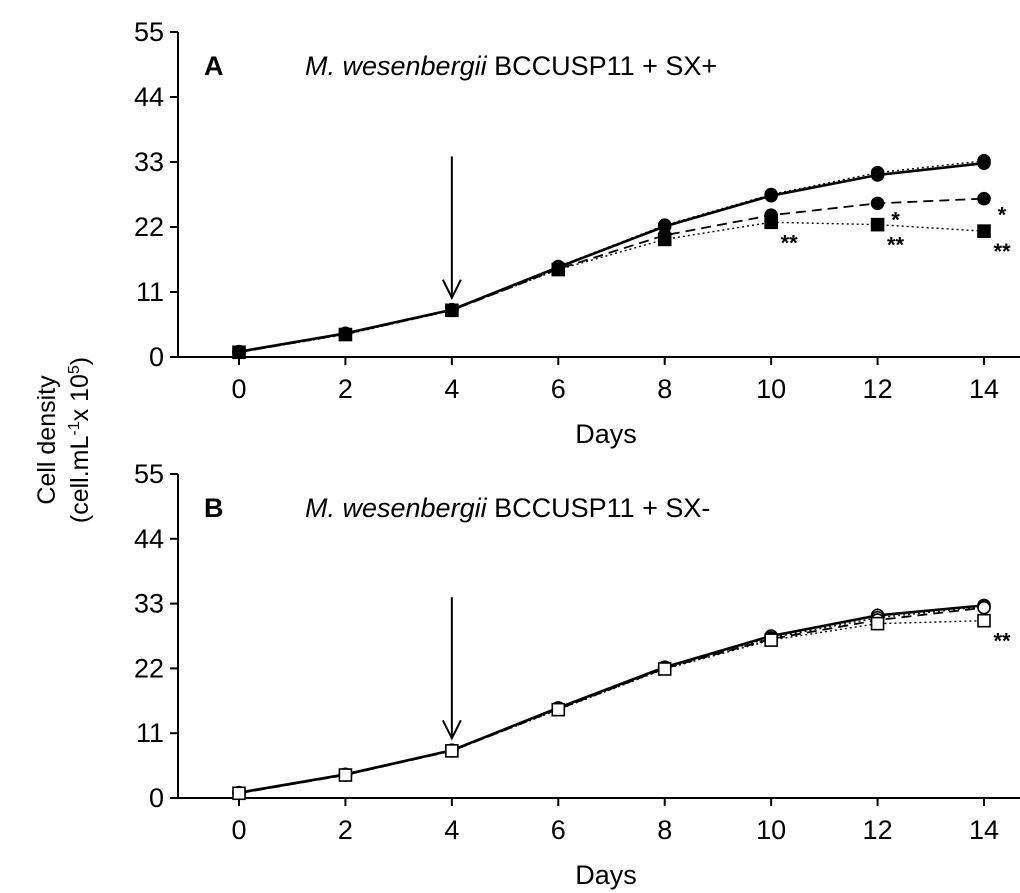  What do you see at coordinates (149, 162) in the screenshot?
I see `panel-a-y-tick-label: 33` at bounding box center [149, 162].